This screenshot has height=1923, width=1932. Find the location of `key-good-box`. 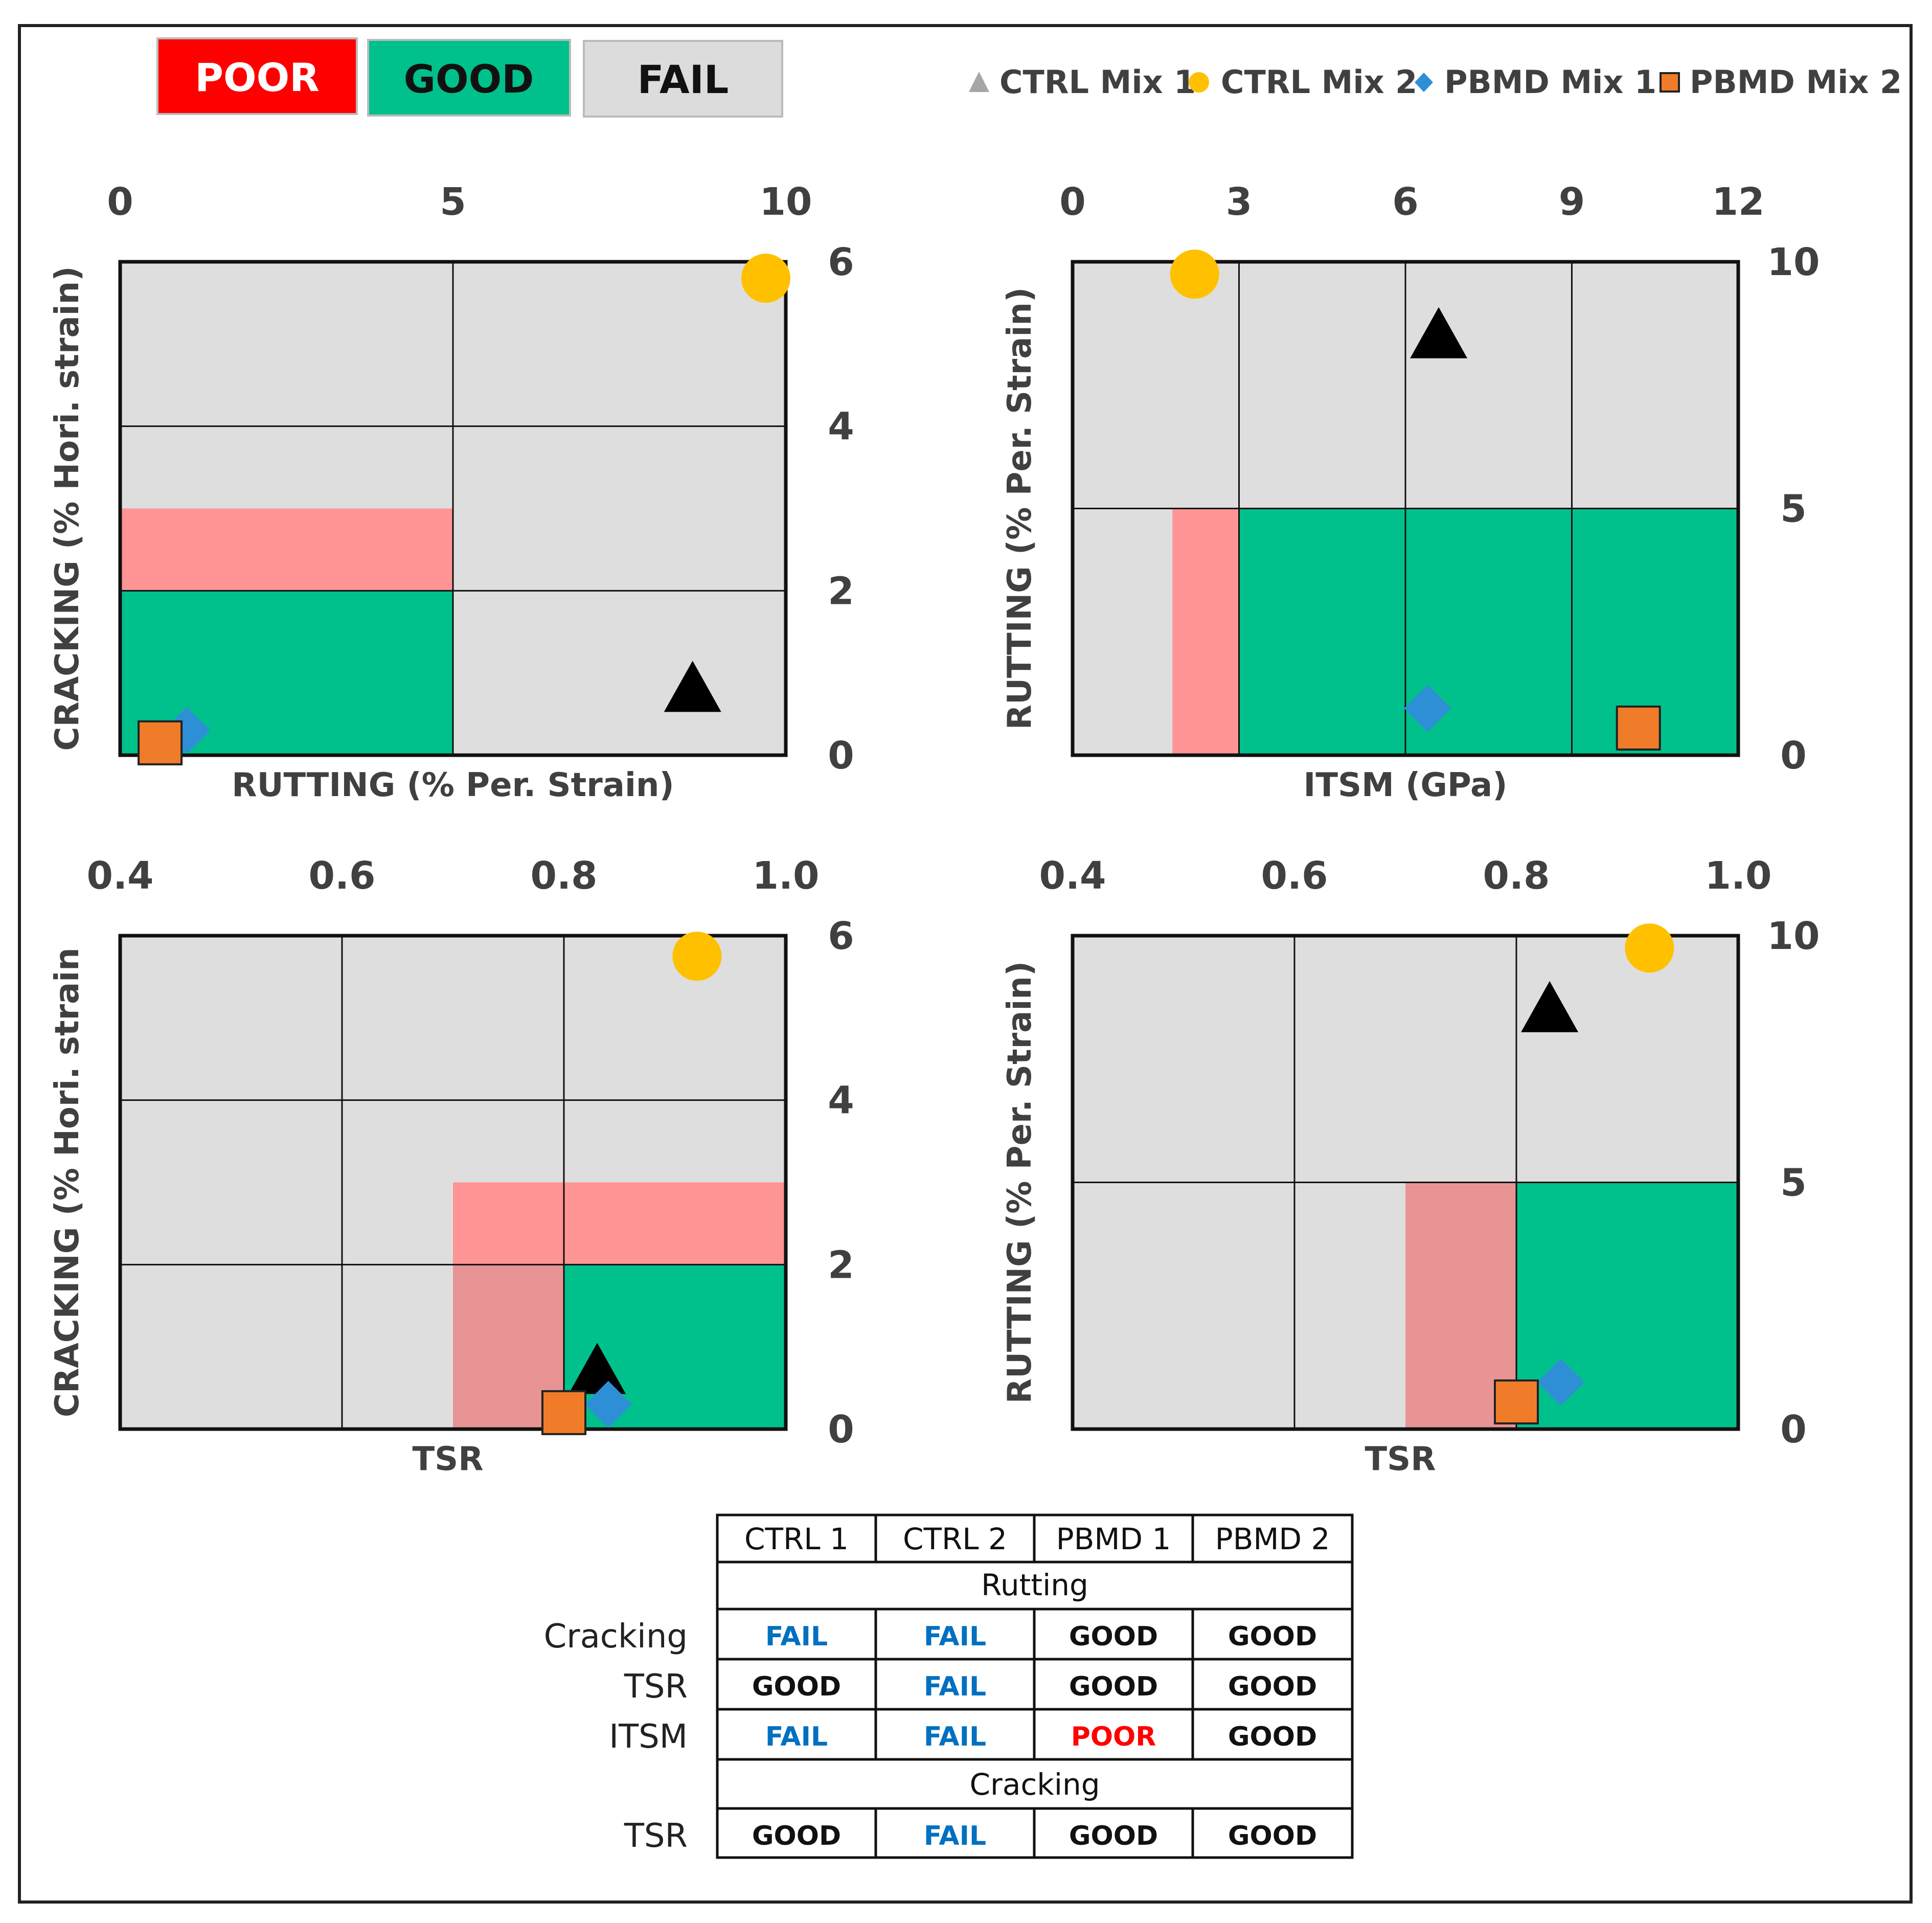

key-good-box is located at coordinates (469, 78).